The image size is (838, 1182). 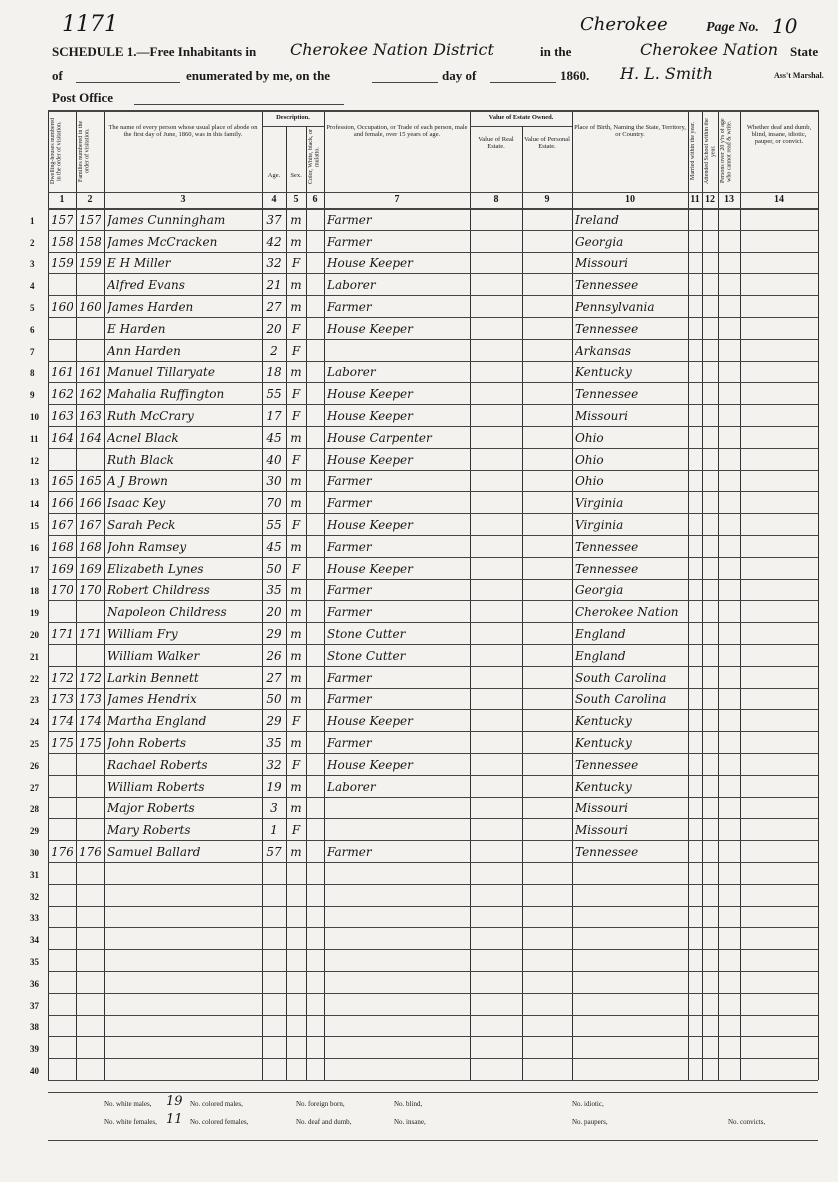 What do you see at coordinates (90, 24) in the screenshot?
I see `stamp: 1171` at bounding box center [90, 24].